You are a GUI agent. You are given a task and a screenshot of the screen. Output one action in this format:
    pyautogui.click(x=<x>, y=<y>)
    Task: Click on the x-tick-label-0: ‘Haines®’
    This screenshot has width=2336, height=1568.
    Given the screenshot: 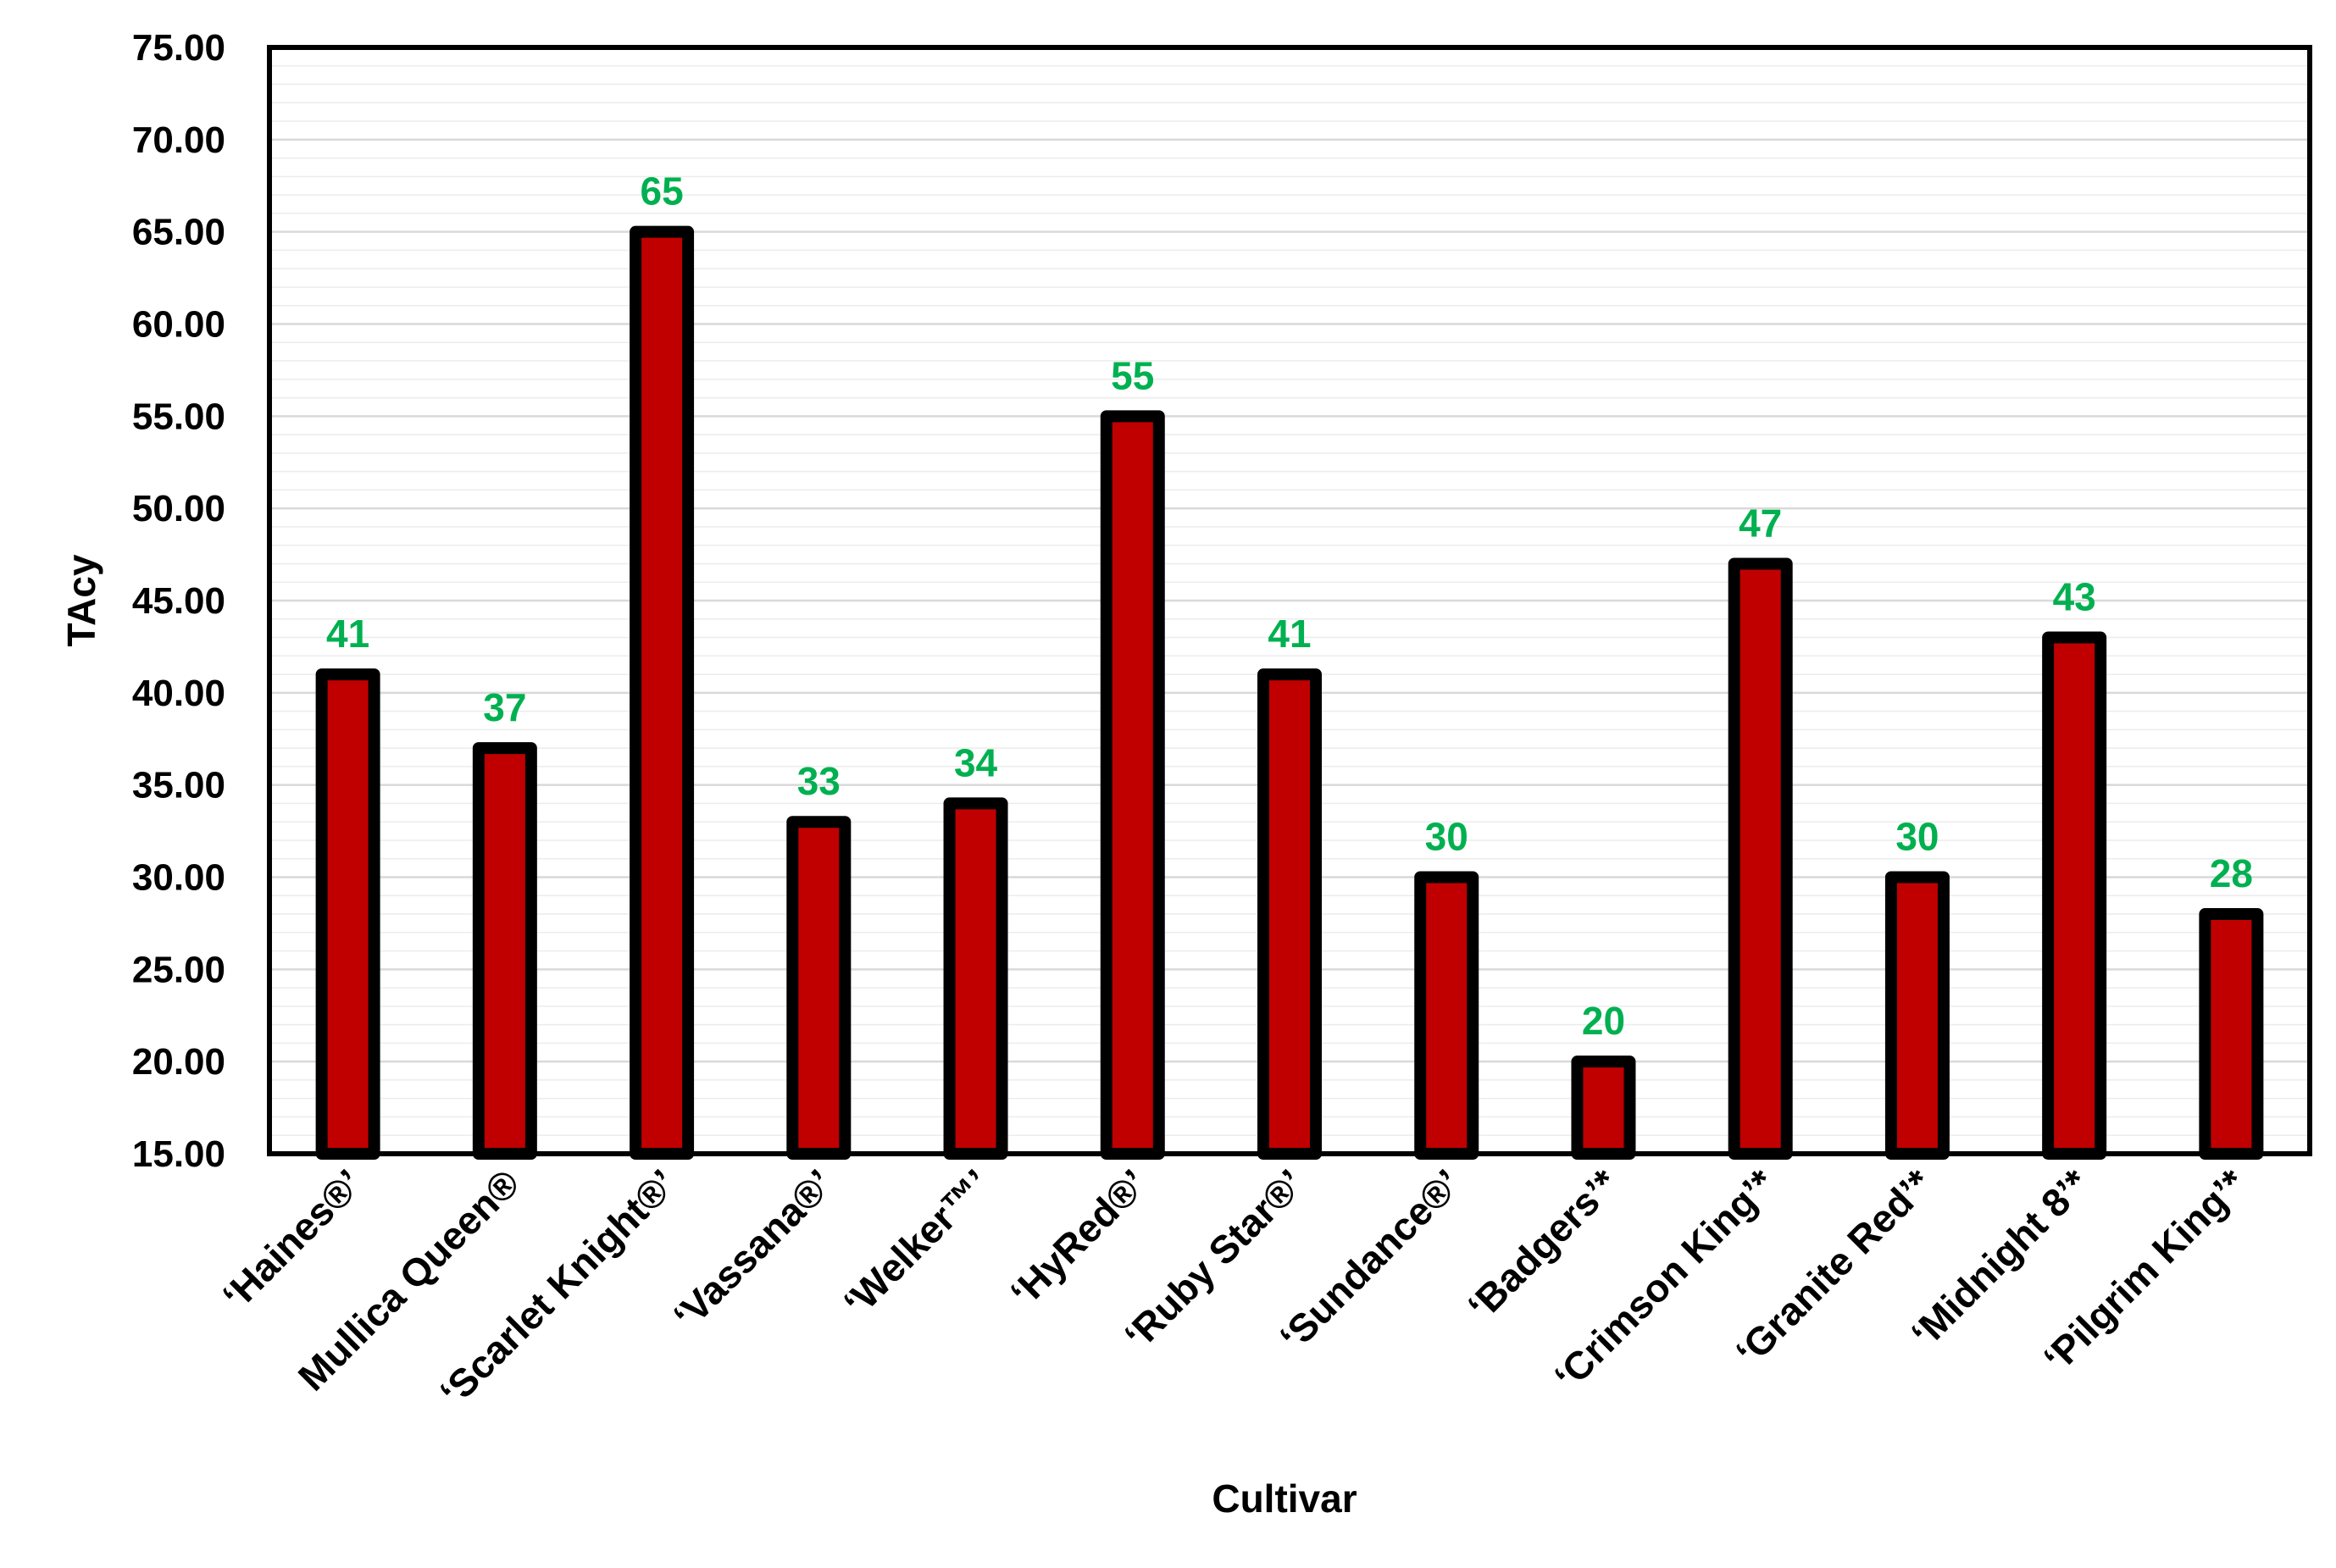 What is the action you would take?
    pyautogui.click(x=292, y=1239)
    